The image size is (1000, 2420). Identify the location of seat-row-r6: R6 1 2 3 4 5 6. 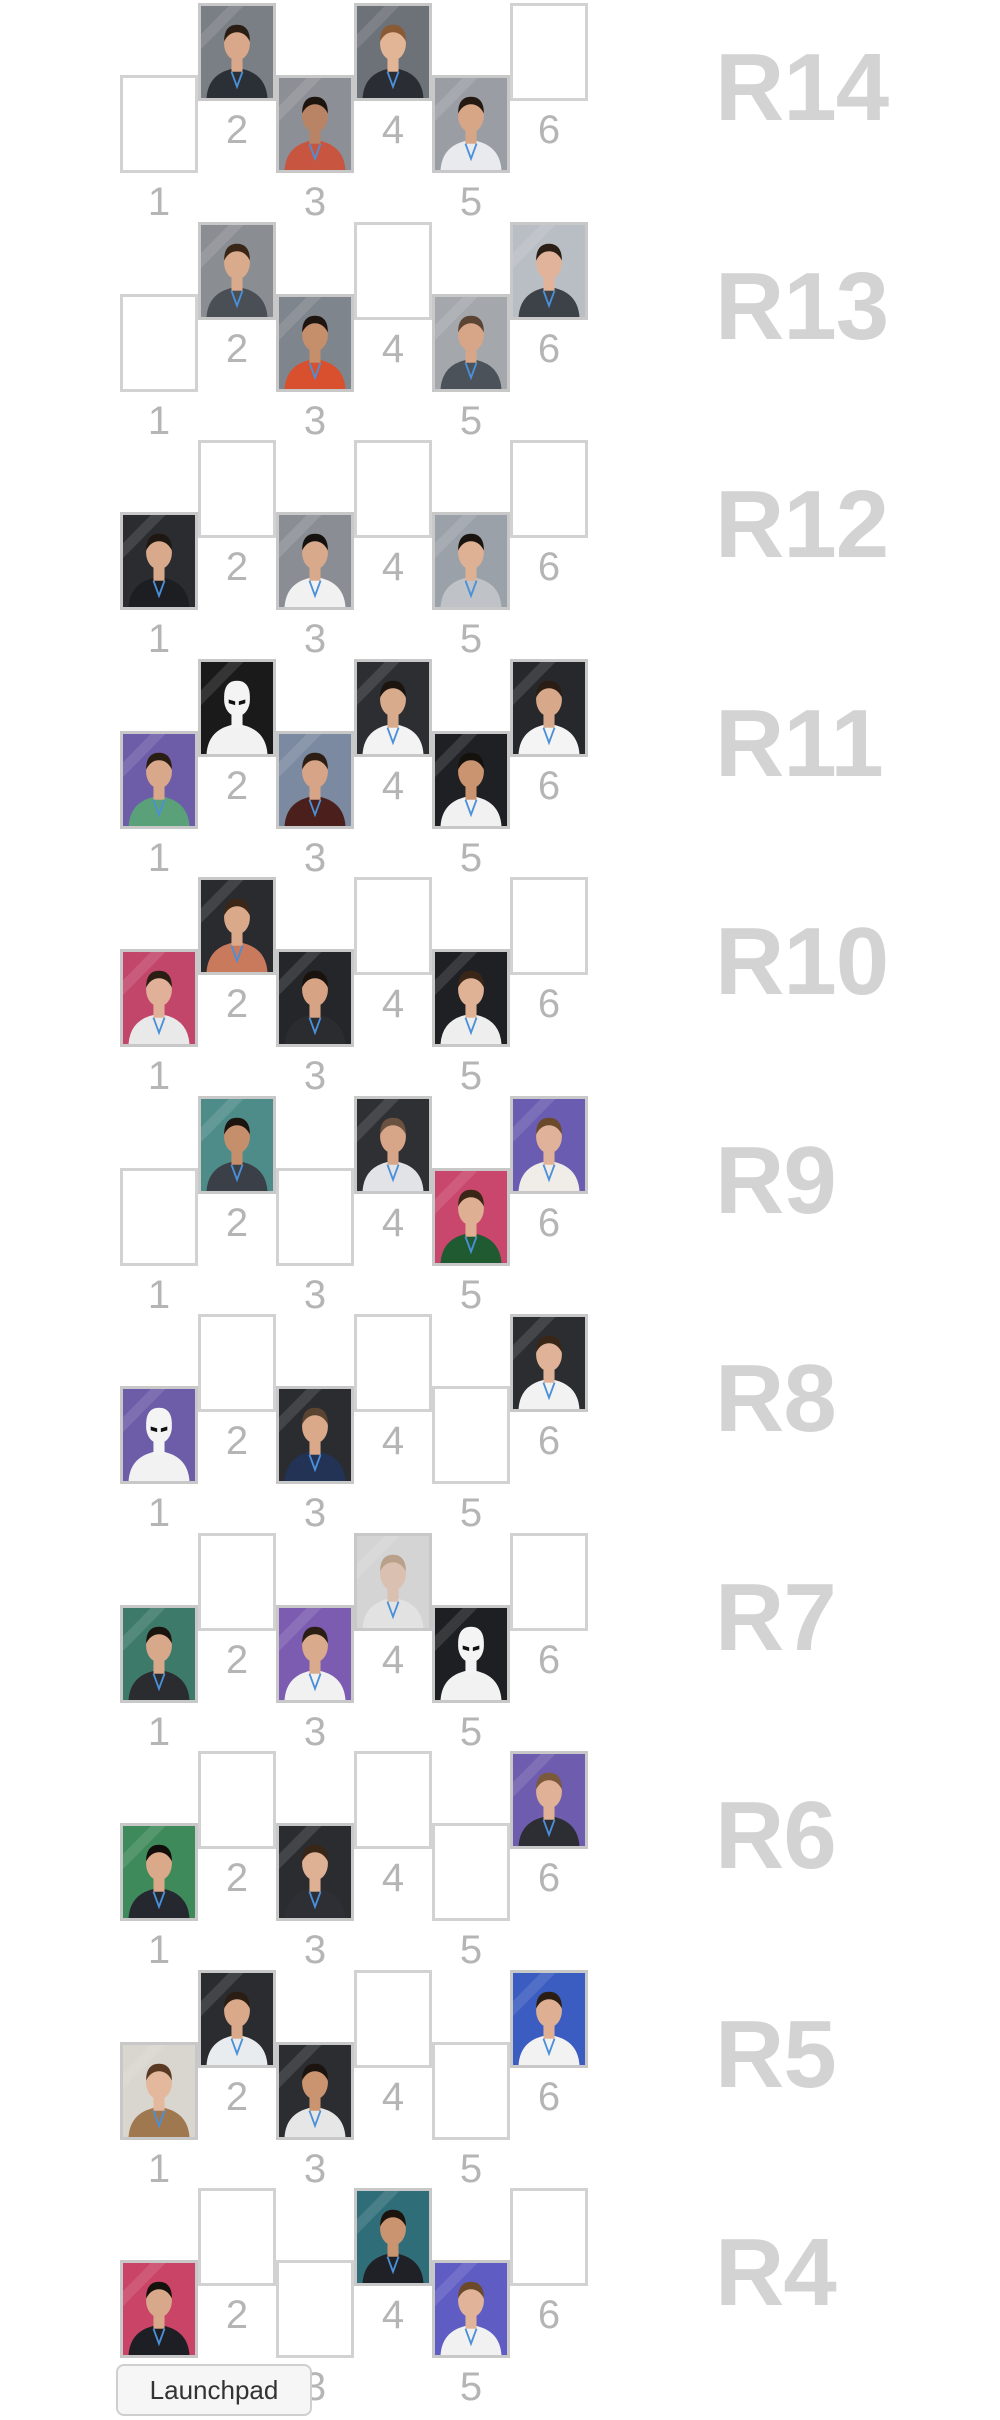
(500, 1859).